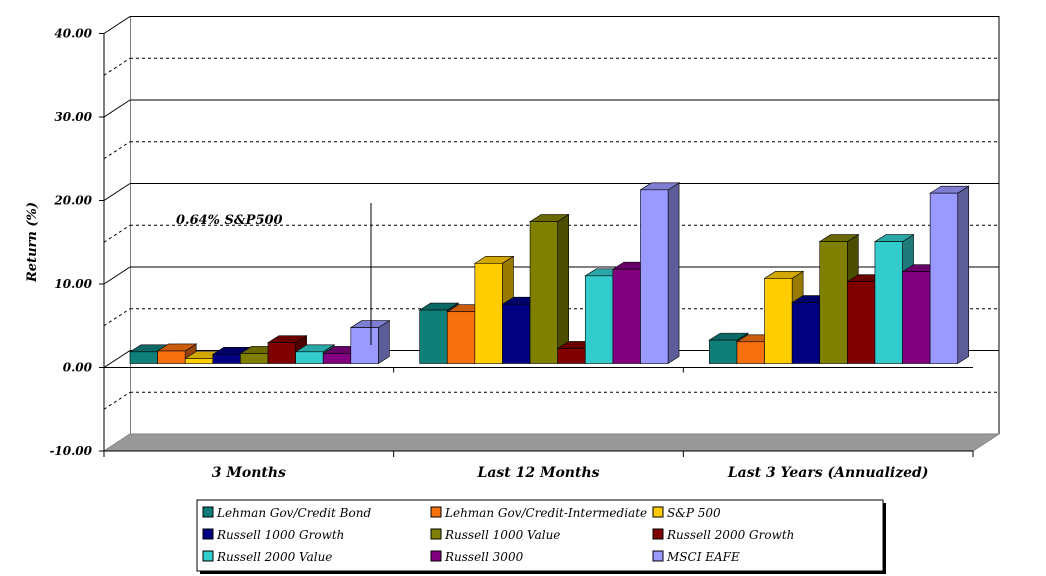 The height and width of the screenshot is (576, 1046). Describe the element at coordinates (280, 535) in the screenshot. I see `legend-label: Russell 1000 Growth` at that location.